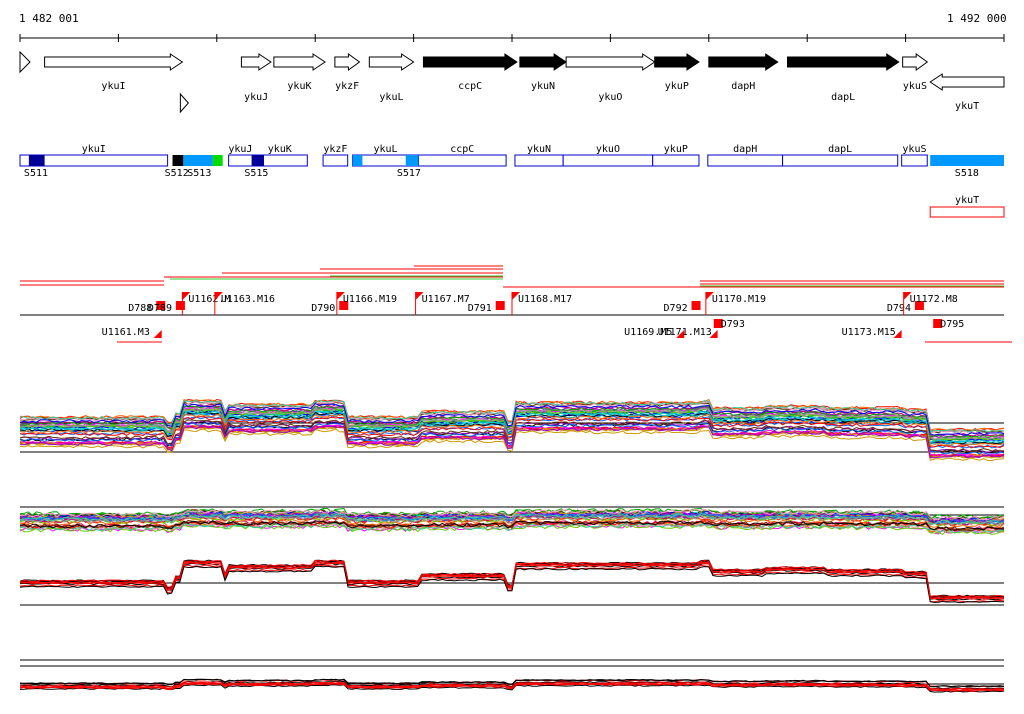 The width and height of the screenshot is (1024, 714). Describe the element at coordinates (915, 86) in the screenshot. I see `gene-label: ykuS` at that location.